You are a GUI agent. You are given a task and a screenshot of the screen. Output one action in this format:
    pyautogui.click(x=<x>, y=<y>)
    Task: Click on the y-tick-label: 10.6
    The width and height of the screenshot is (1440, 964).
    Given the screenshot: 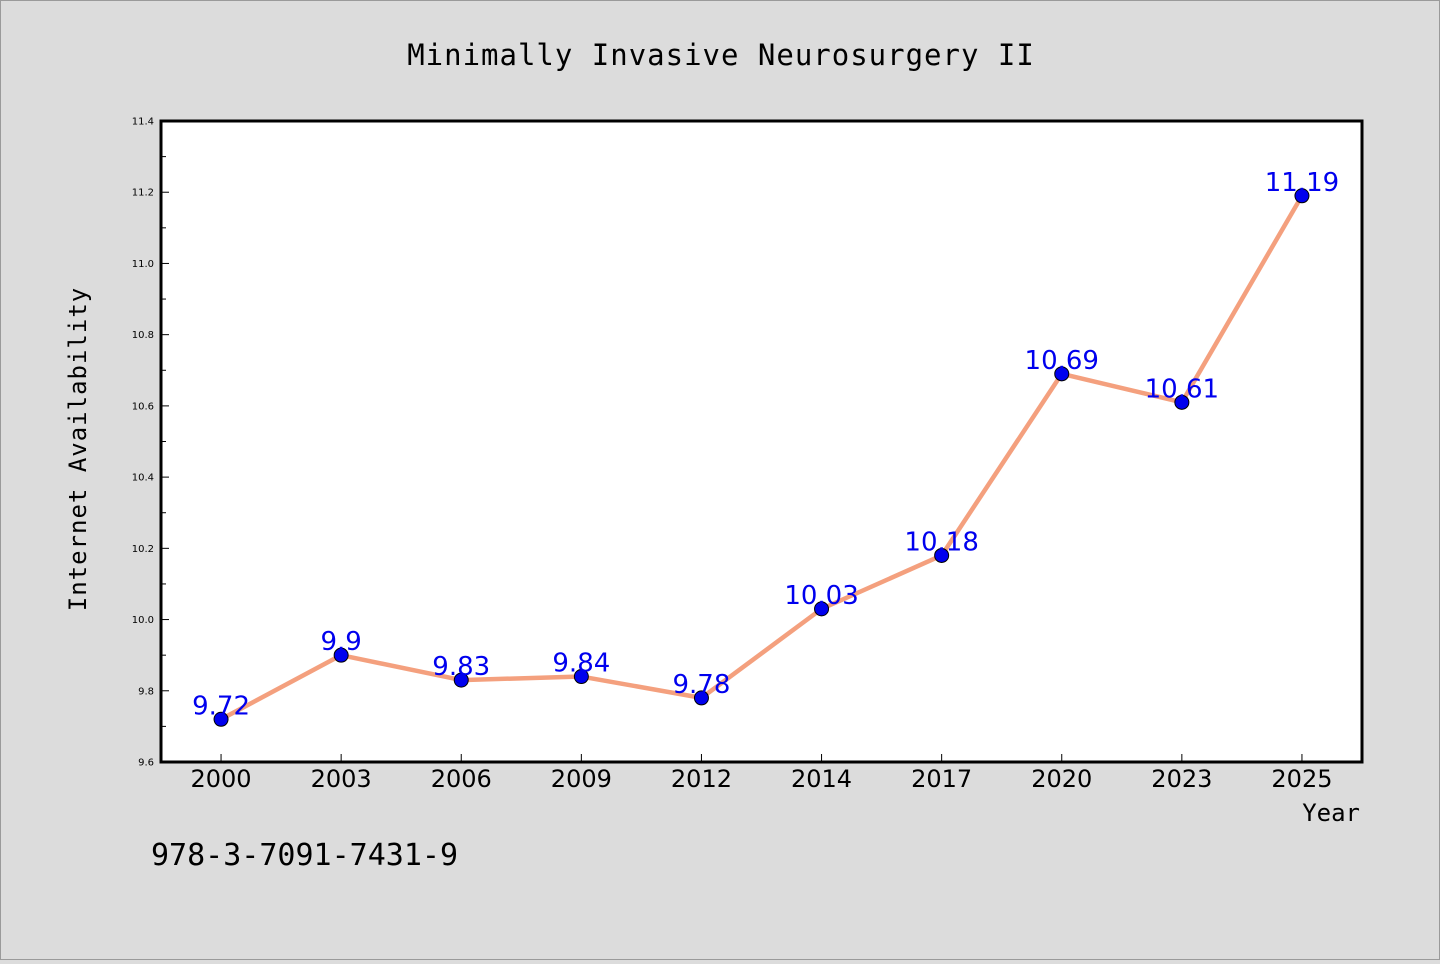 What is the action you would take?
    pyautogui.click(x=143, y=406)
    